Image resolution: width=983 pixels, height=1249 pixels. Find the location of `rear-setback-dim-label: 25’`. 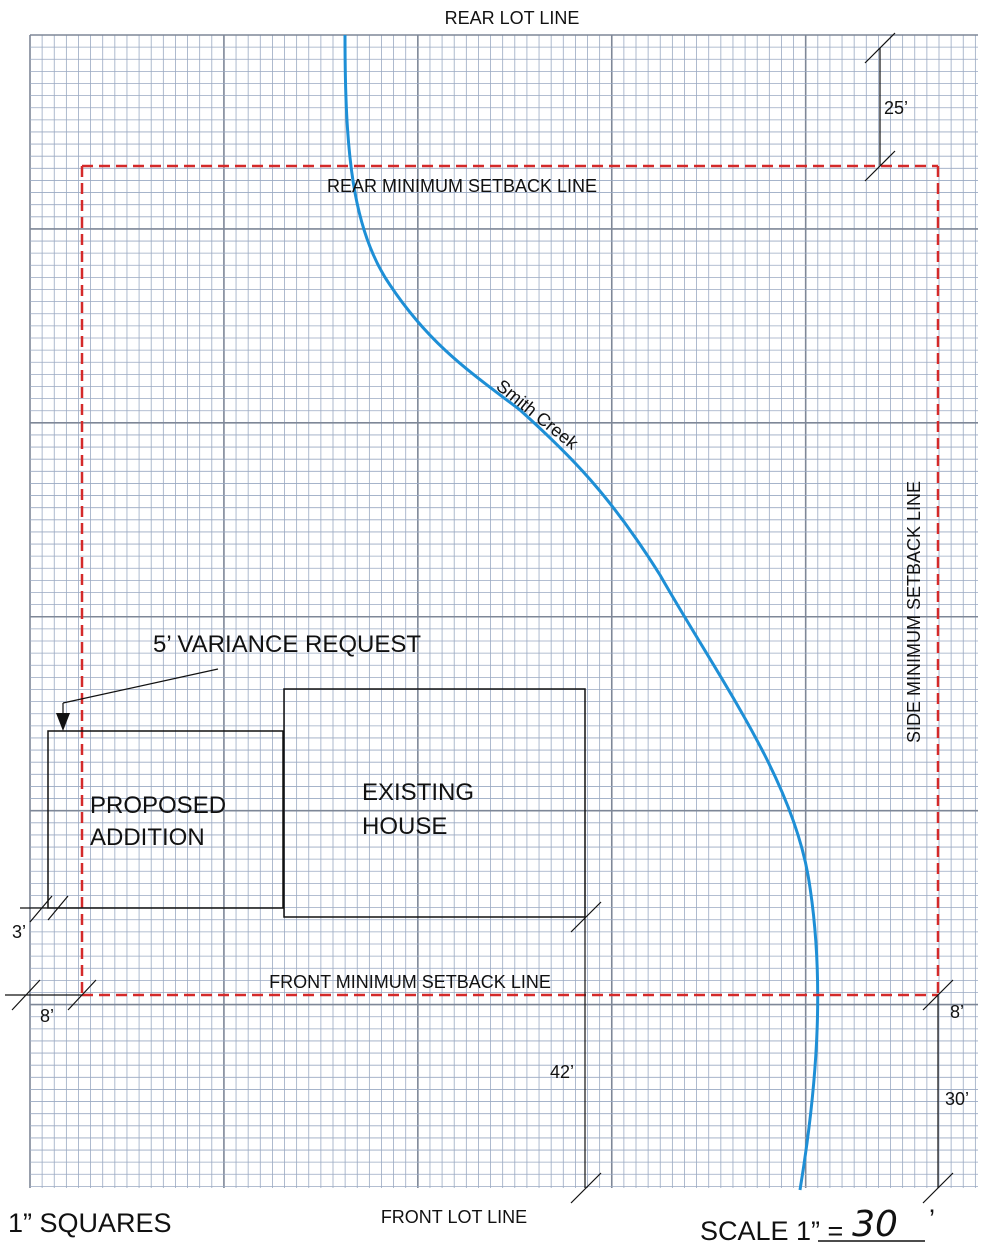

rear-setback-dim-label: 25’ is located at coordinates (896, 108).